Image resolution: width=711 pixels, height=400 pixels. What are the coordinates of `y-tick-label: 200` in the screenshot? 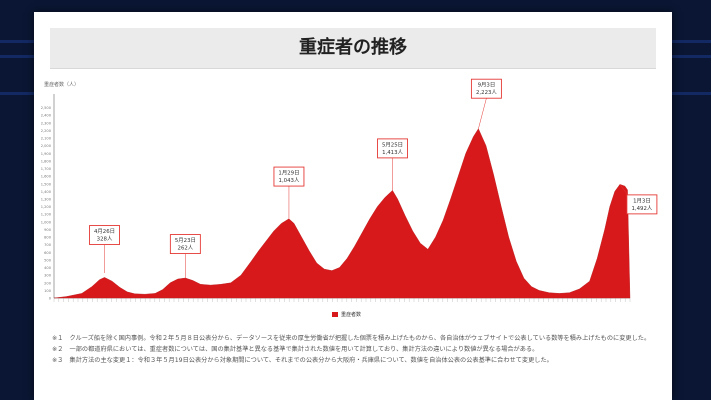 It's located at (48, 283).